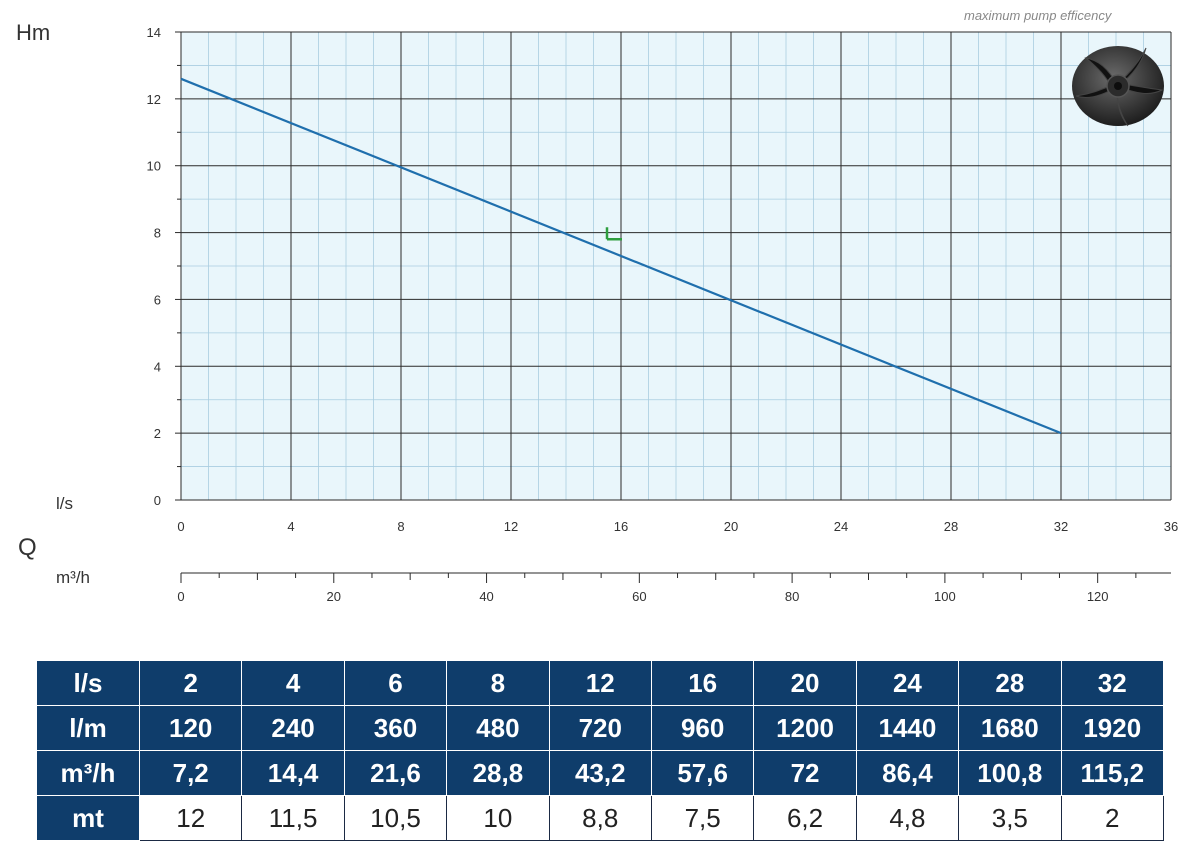 This screenshot has height=848, width=1200. I want to click on x-tick-label: 8, so click(400, 526).